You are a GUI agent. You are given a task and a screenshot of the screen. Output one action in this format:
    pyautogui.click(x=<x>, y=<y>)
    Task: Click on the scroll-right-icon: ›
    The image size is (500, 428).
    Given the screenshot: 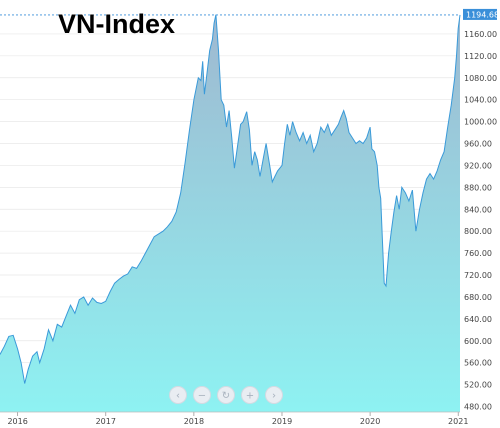 What is the action you would take?
    pyautogui.click(x=274, y=396)
    